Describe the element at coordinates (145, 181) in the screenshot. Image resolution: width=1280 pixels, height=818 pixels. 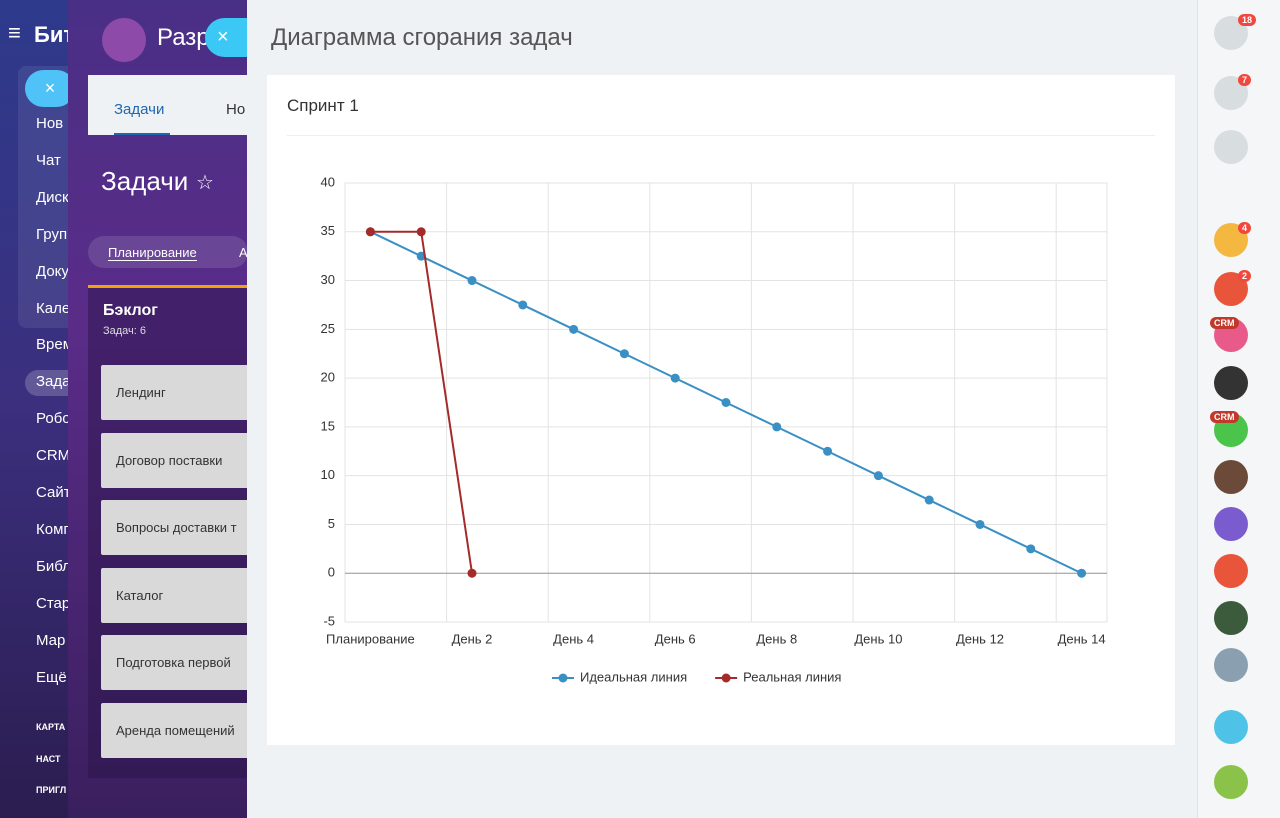
I see `heading: Задачи` at that location.